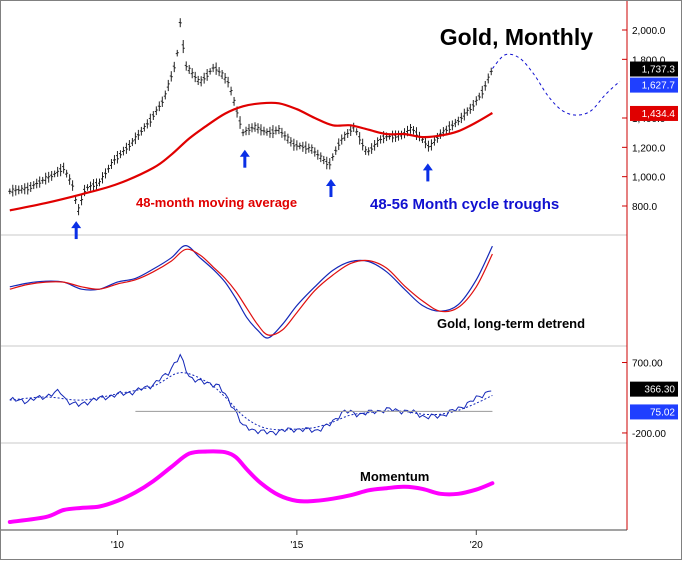 This screenshot has width=682, height=565. What do you see at coordinates (476, 545) in the screenshot?
I see `time-tick-label: '20` at bounding box center [476, 545].